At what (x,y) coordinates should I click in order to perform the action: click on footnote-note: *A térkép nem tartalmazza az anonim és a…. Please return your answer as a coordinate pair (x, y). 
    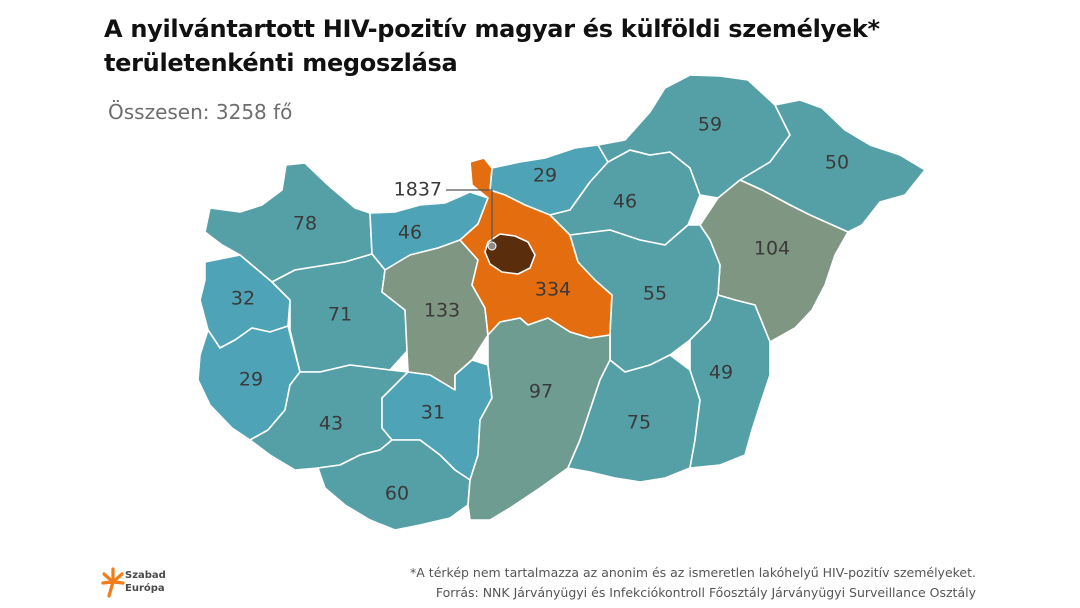
    Looking at the image, I should click on (693, 572).